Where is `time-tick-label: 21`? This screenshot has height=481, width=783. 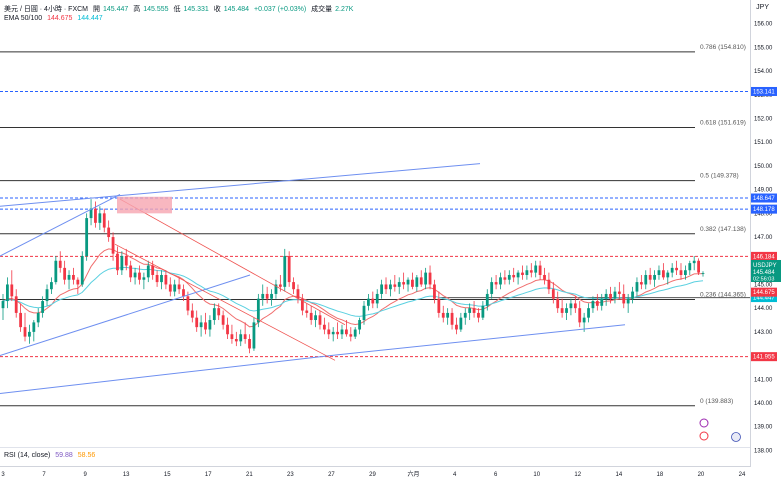
time-tick-label: 21 is located at coordinates (249, 475).